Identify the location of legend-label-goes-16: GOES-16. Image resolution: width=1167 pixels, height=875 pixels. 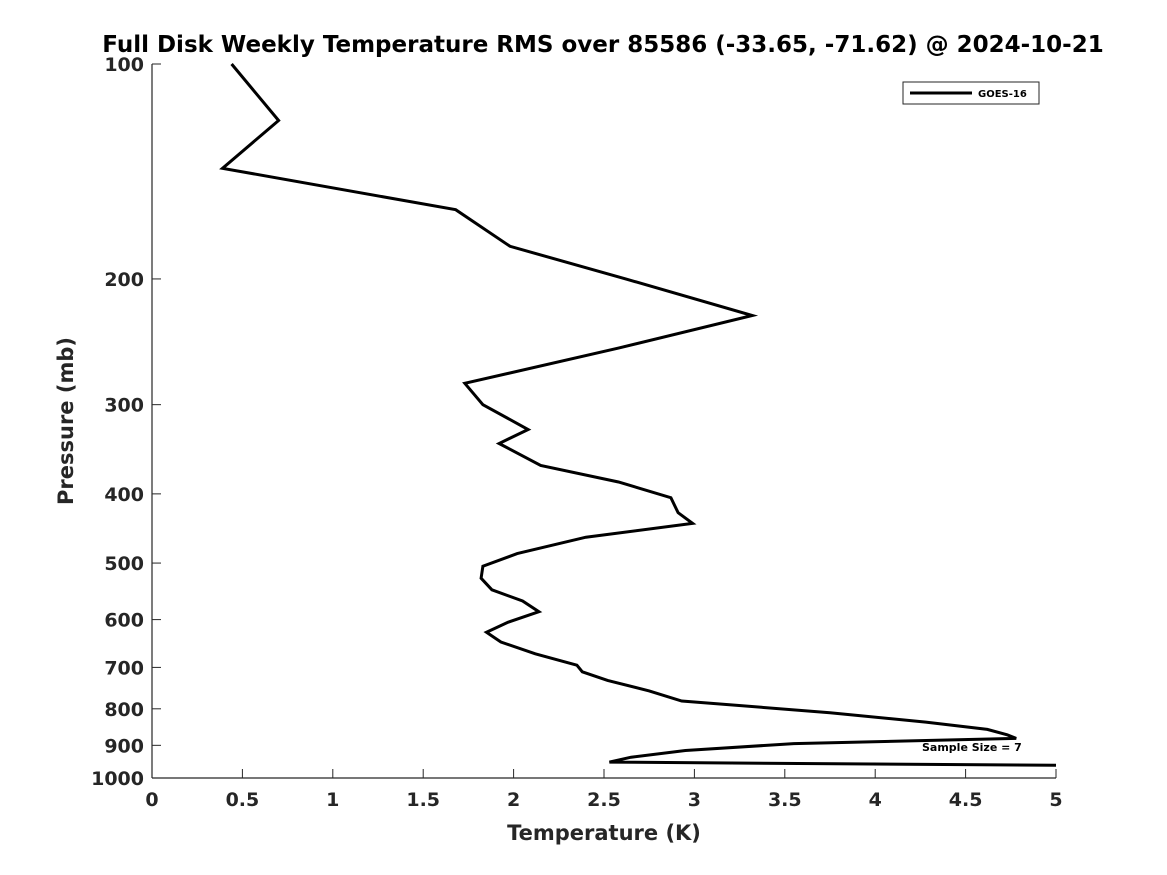
(1002, 94).